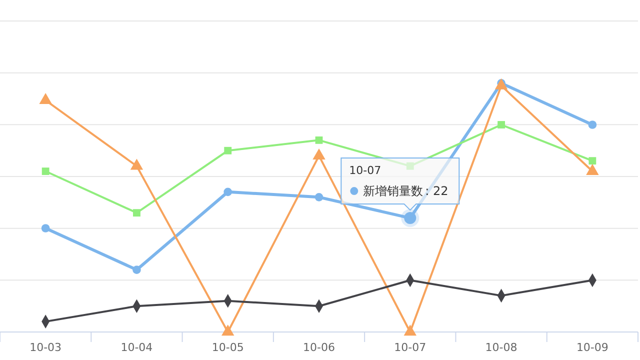 The image size is (640, 360). I want to click on x-tick-label: 10-09, so click(592, 347).